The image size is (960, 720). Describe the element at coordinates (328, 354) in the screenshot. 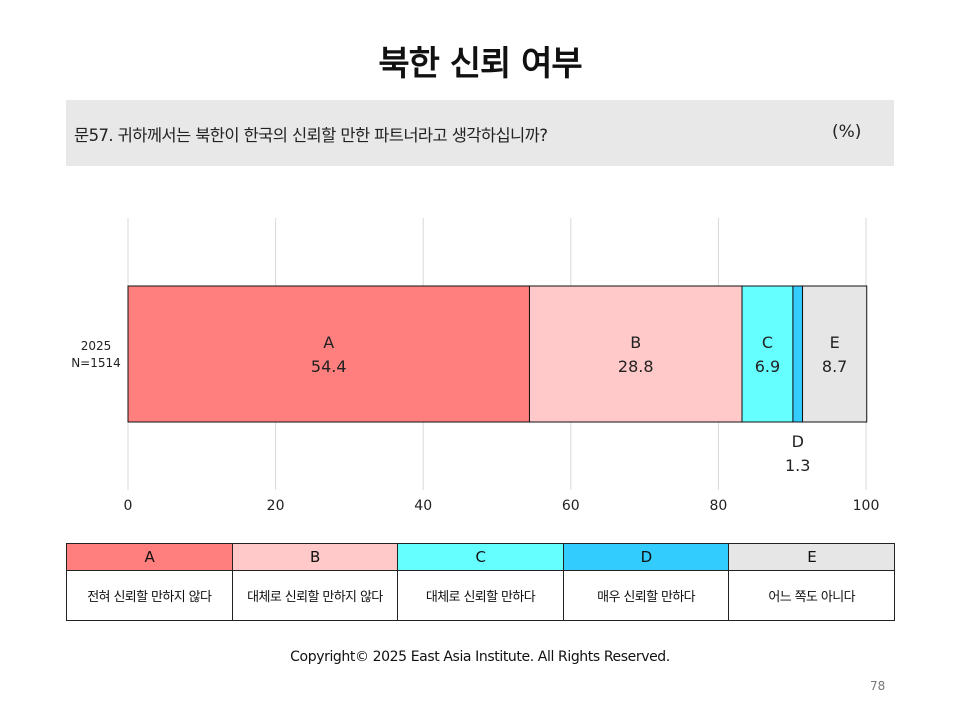

I see `bar-segment-a` at that location.